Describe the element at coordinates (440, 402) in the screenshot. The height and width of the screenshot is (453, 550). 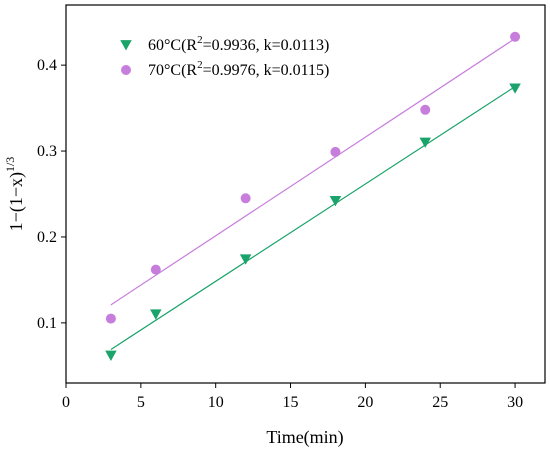
I see `x-tick-label: 25` at that location.